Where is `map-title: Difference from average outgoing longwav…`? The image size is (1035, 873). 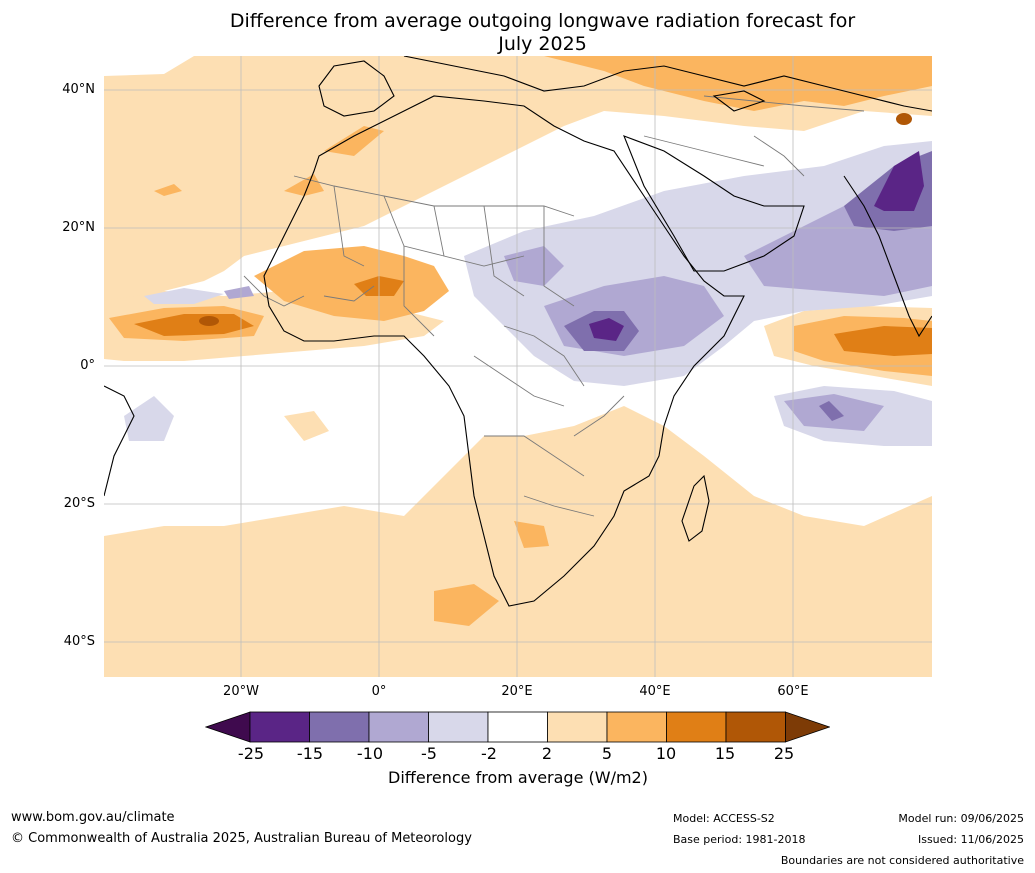 map-title: Difference from average outgoing longwav… is located at coordinates (542, 33).